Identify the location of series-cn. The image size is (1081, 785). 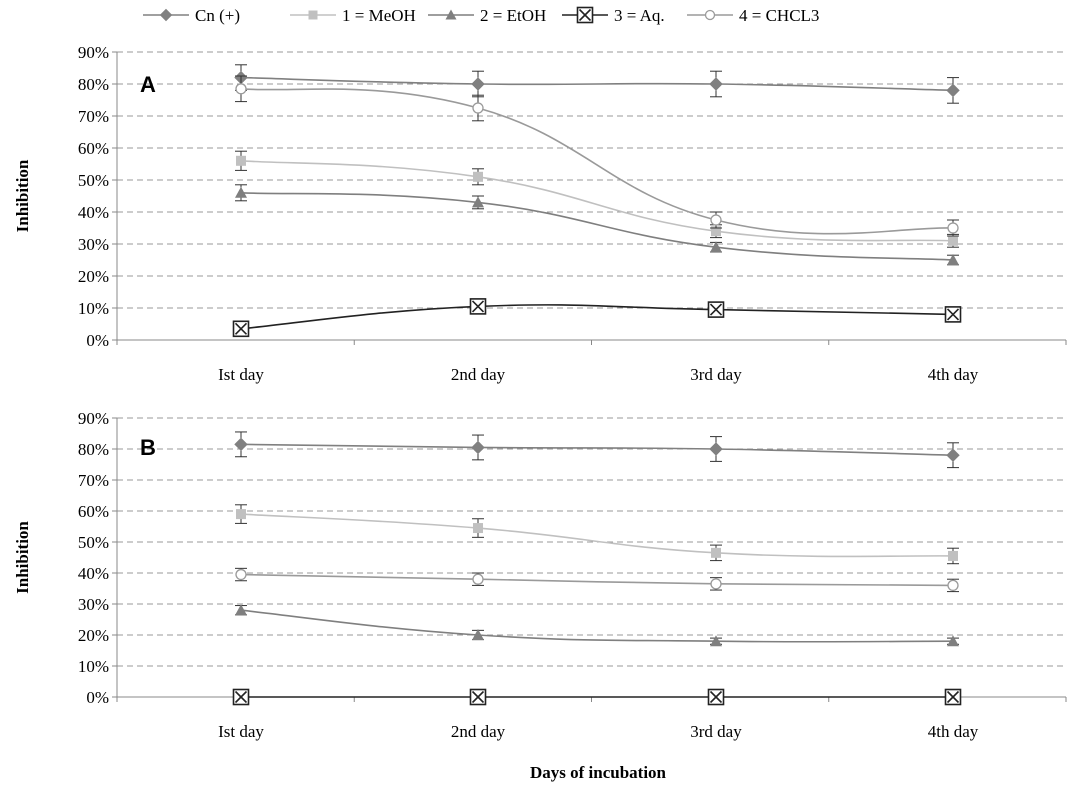
(597, 450).